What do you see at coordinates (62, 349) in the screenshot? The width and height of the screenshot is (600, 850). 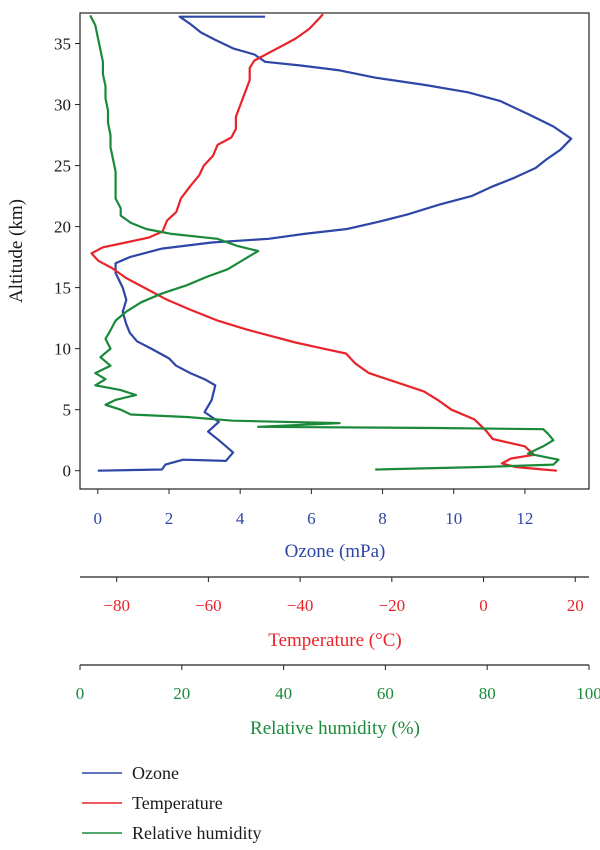 I see `y-tick-label: 10` at bounding box center [62, 349].